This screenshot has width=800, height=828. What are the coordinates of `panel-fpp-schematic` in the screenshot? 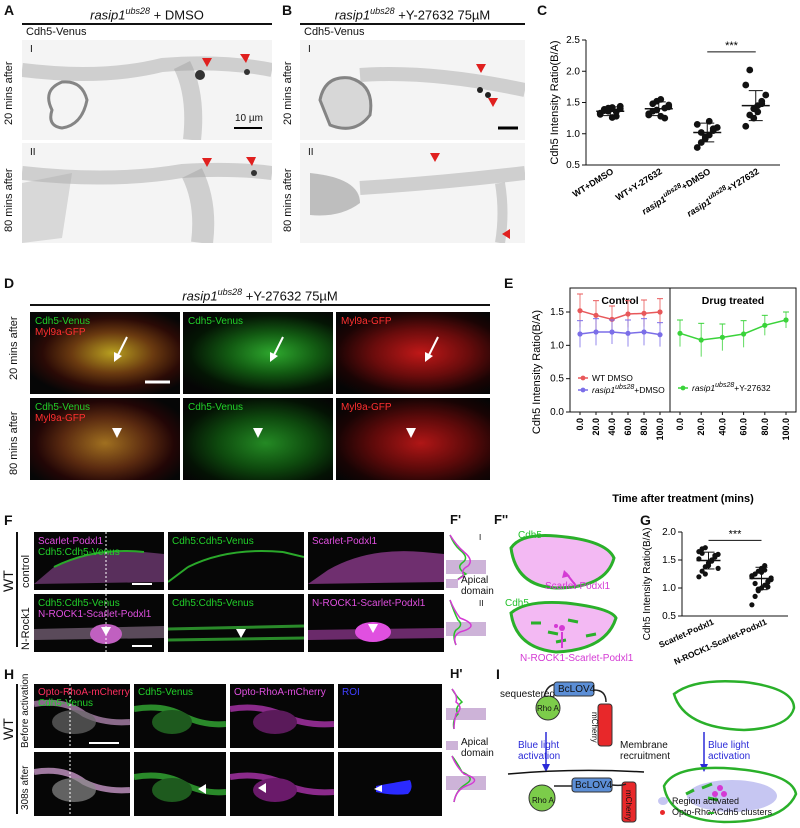 It's located at (563, 594).